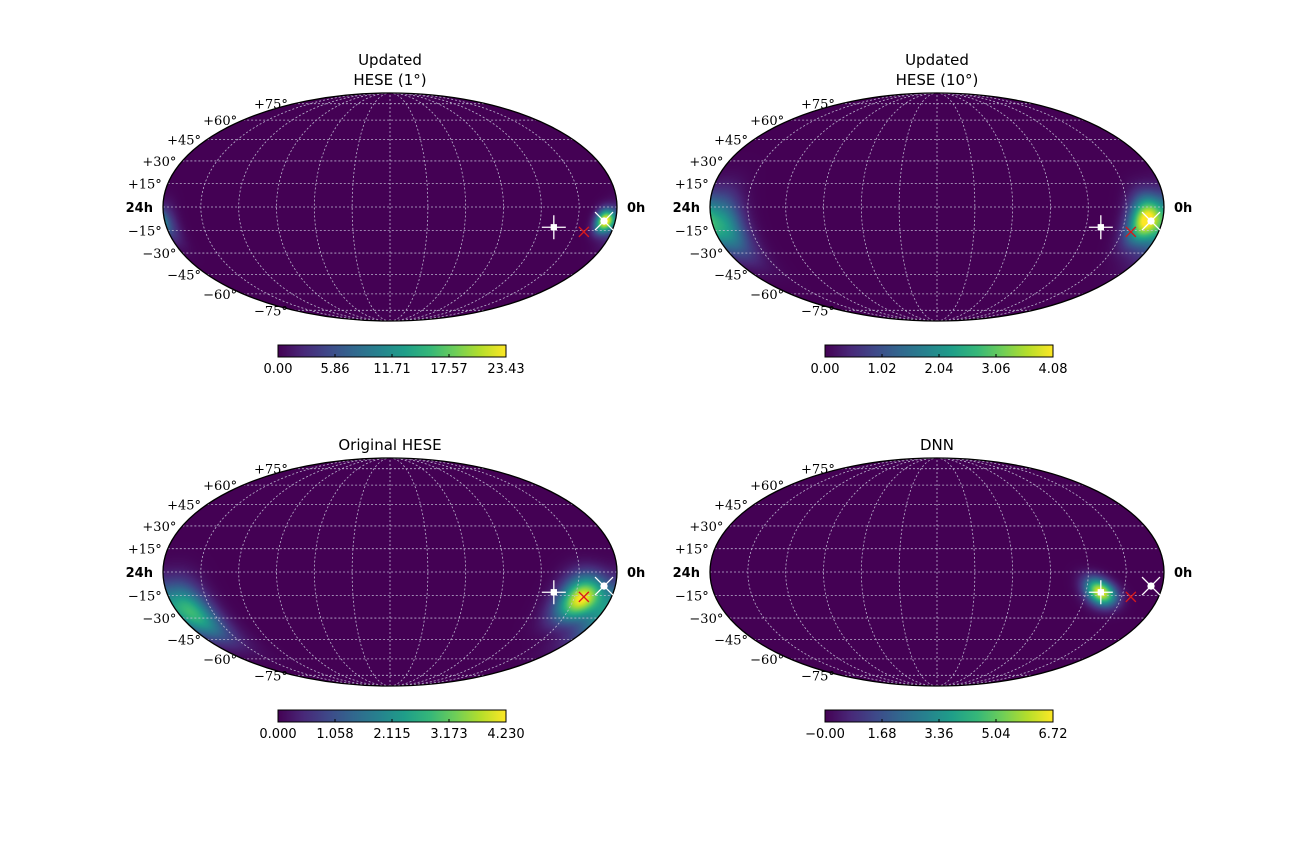 Image resolution: width=1296 pixels, height=864 pixels. Describe the element at coordinates (505, 369) in the screenshot. I see `colorbar-tick-label: 23.43` at that location.